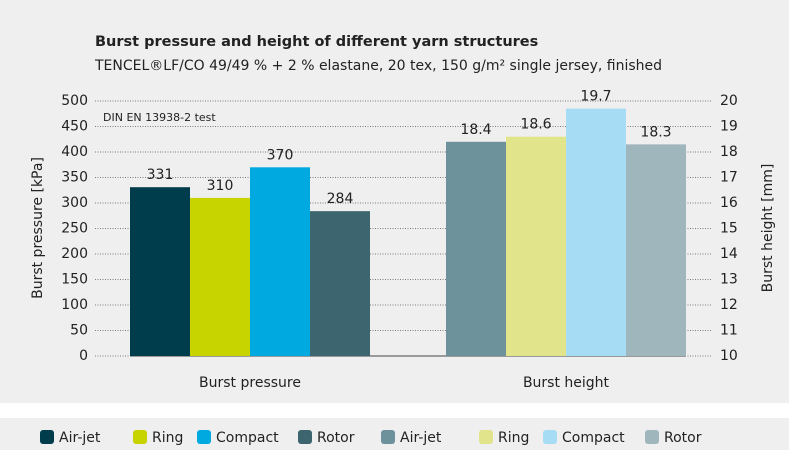  What do you see at coordinates (729, 280) in the screenshot?
I see `y2-tick-label: 13` at bounding box center [729, 280].